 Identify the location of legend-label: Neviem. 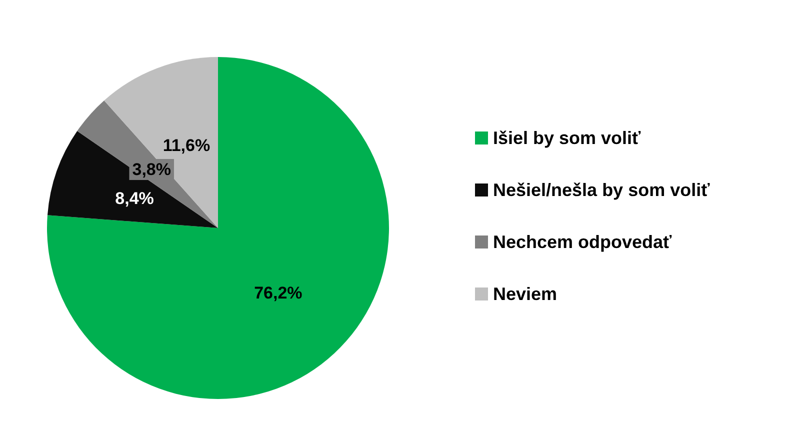
(525, 294).